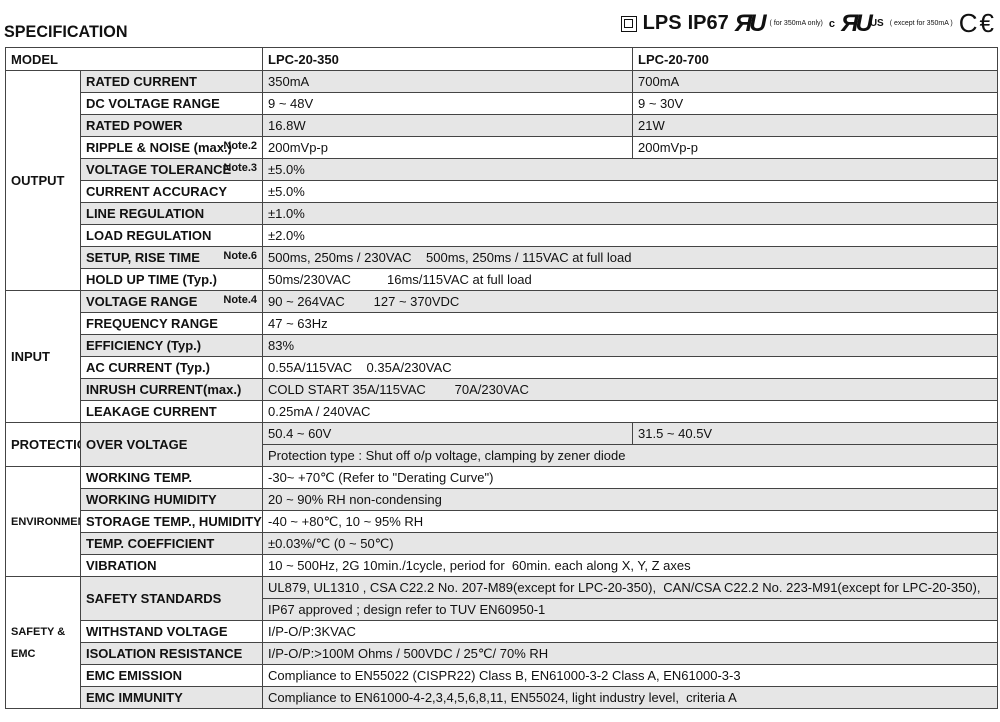 This screenshot has height=722, width=1000. I want to click on spec-label-text: VOLTAGE RANGE, so click(142, 301).